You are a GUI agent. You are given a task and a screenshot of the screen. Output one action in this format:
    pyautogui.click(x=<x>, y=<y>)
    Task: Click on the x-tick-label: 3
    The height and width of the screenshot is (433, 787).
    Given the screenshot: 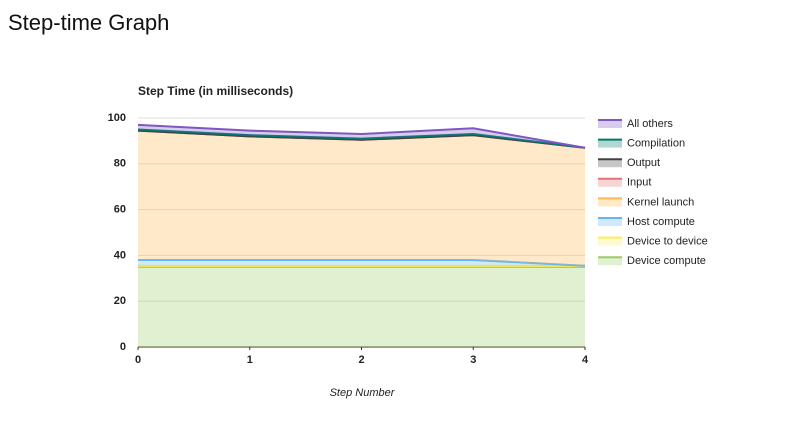 What is the action you would take?
    pyautogui.click(x=473, y=360)
    